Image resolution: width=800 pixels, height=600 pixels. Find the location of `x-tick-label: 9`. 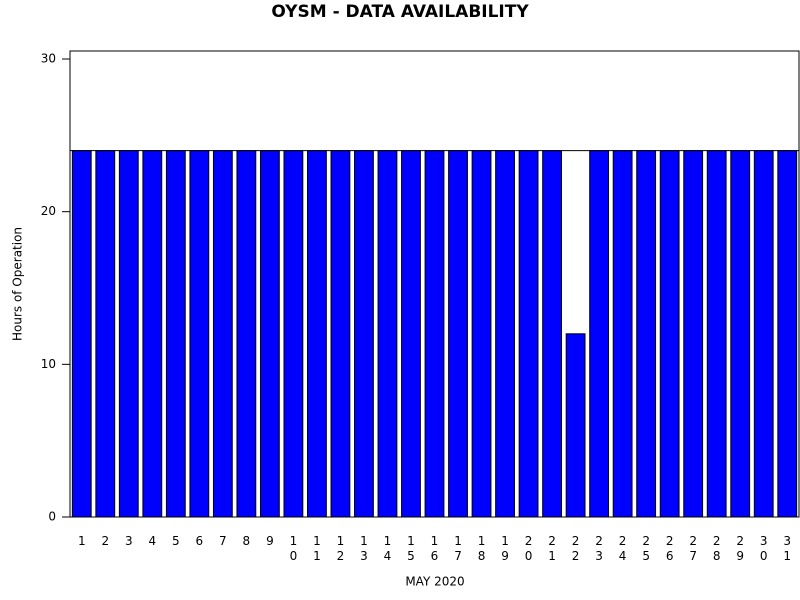

x-tick-label: 9 is located at coordinates (270, 541).